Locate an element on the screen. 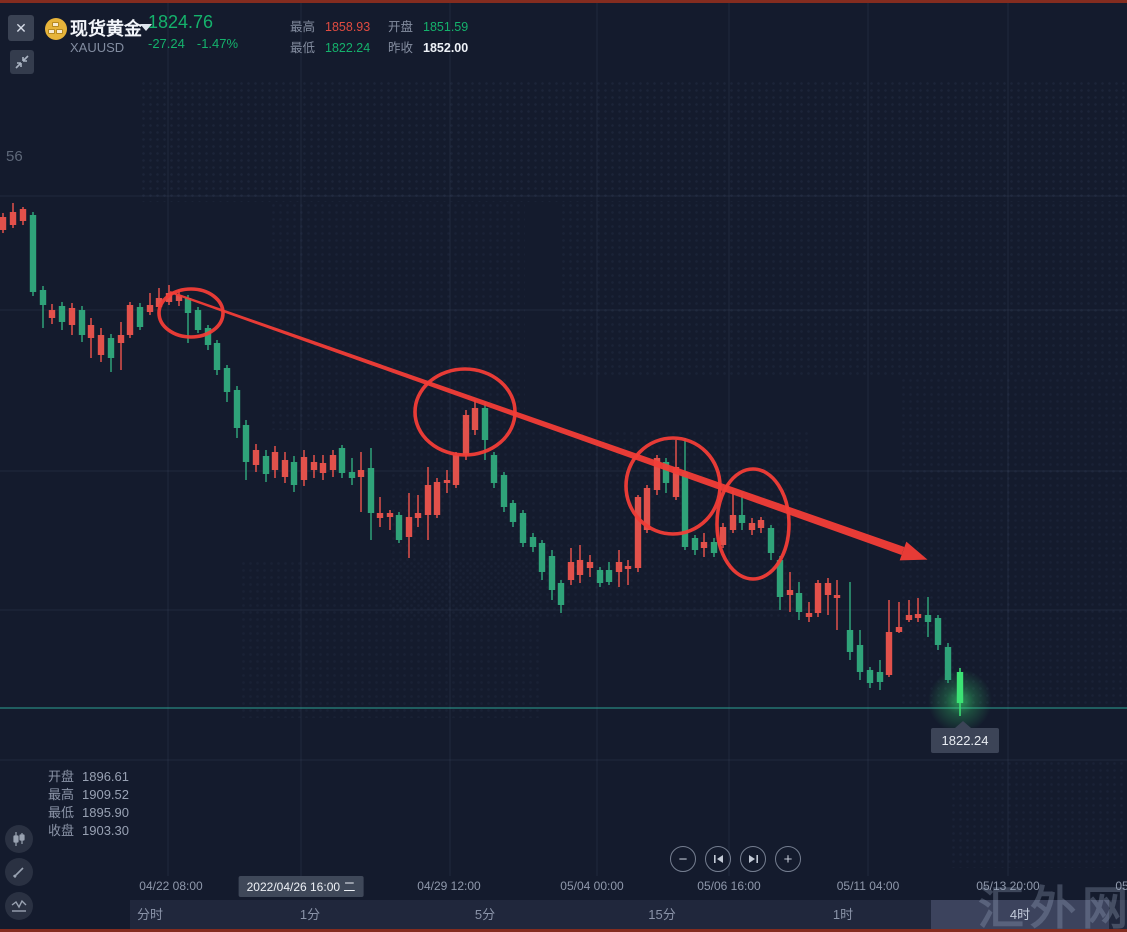  price-scale-fragment: 56 is located at coordinates (14, 156).